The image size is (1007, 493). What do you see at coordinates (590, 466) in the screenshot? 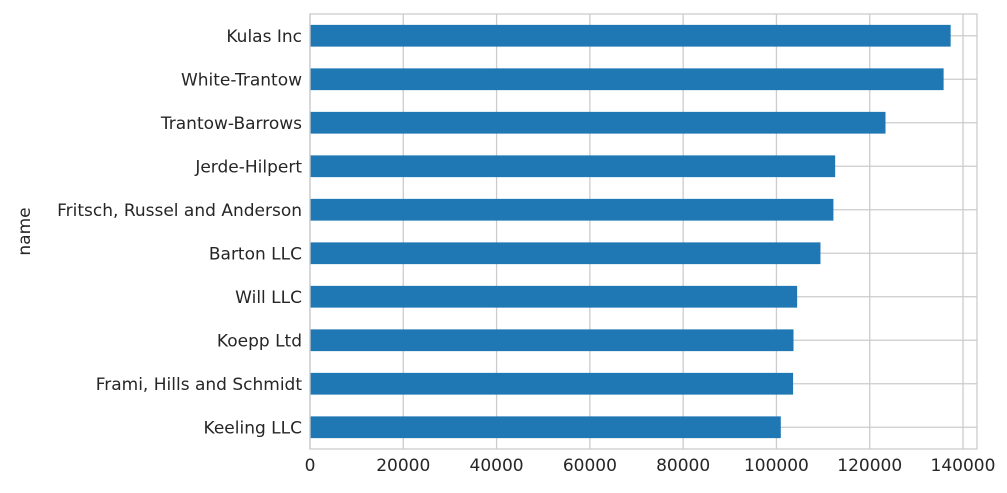
I see `x-tick-label: 60000` at bounding box center [590, 466].